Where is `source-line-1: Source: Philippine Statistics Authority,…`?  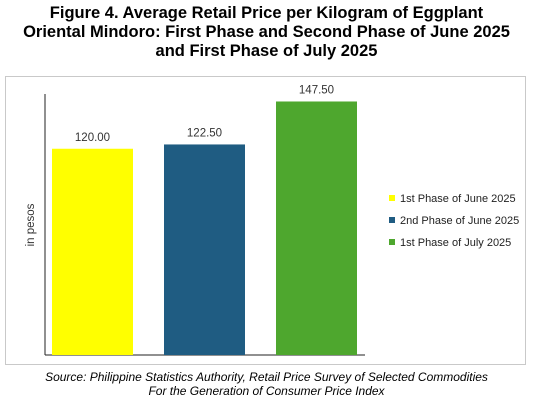 source-line-1: Source: Philippine Statistics Authority,… is located at coordinates (266, 377).